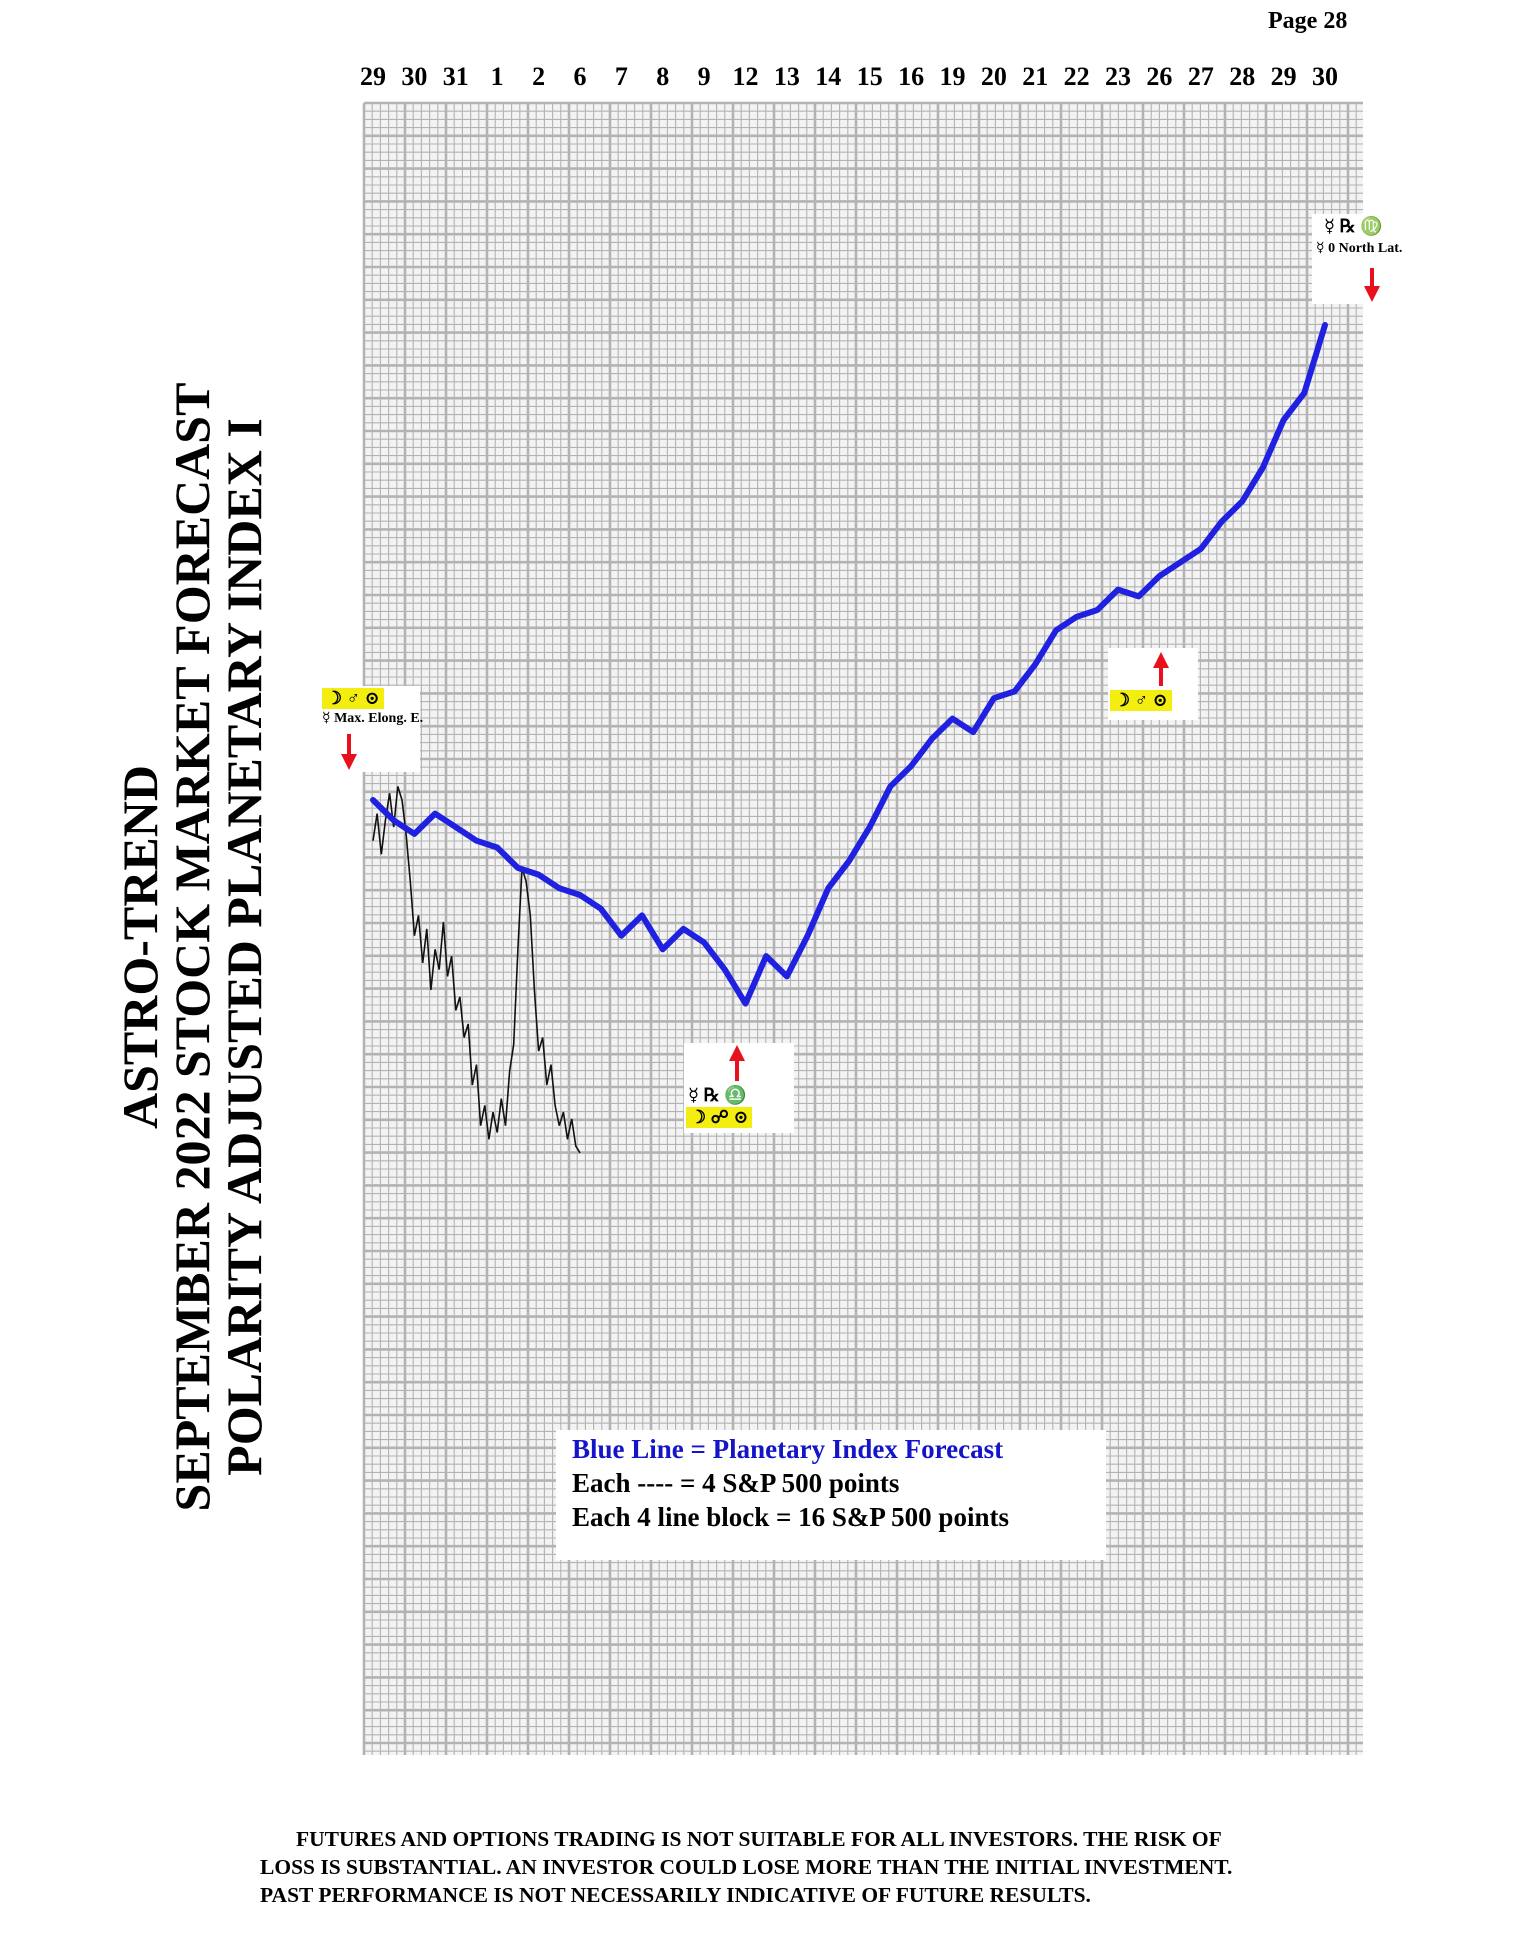 The width and height of the screenshot is (1536, 1951). Describe the element at coordinates (704, 76) in the screenshot. I see `x-tick-label: 9` at that location.